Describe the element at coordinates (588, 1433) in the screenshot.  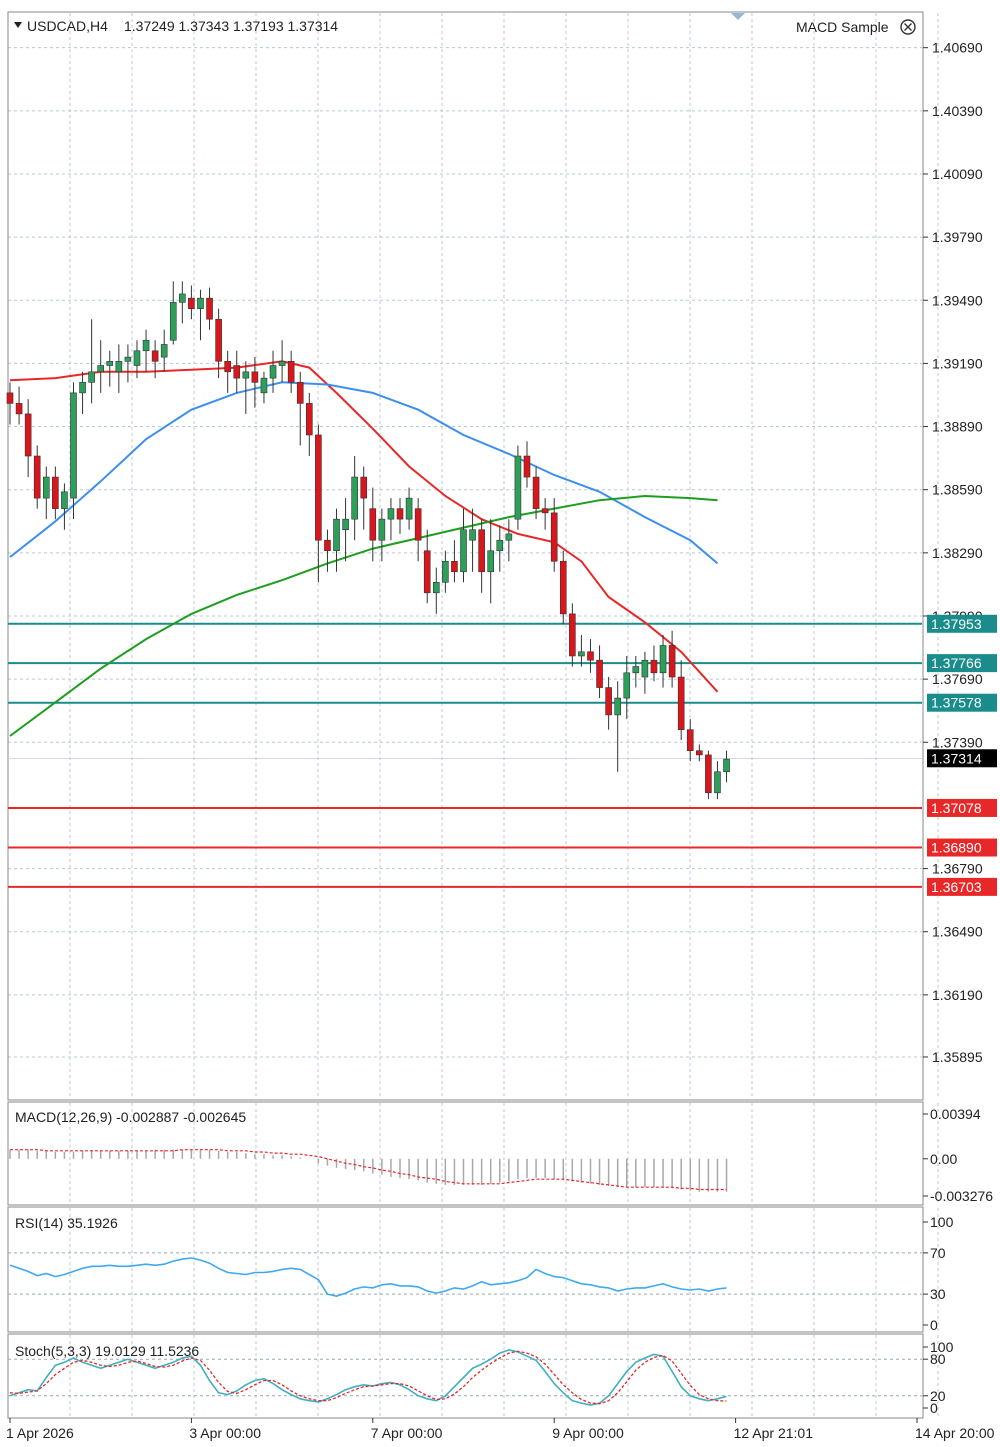
I see `time-tick-label: 9 Apr 00:00` at that location.